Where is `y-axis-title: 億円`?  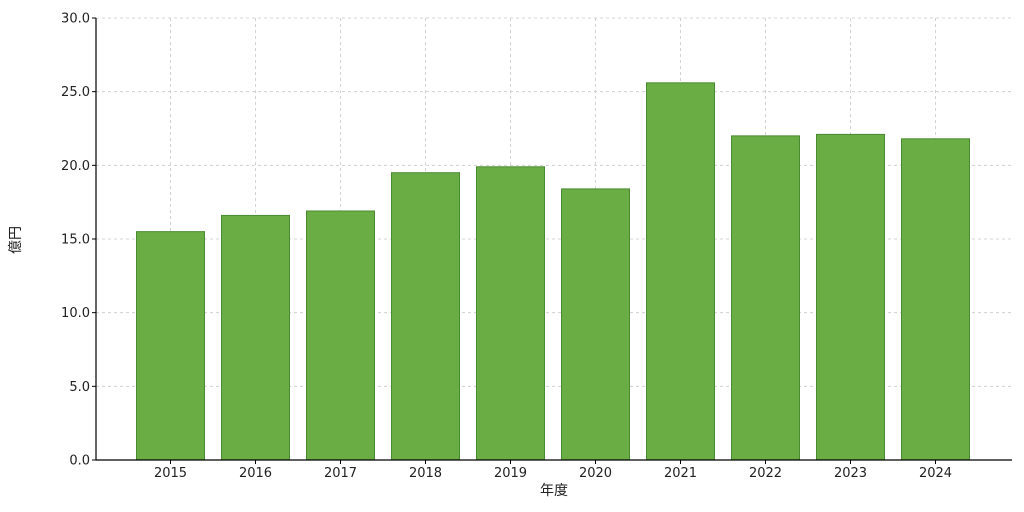
y-axis-title: 億円 is located at coordinates (16, 240).